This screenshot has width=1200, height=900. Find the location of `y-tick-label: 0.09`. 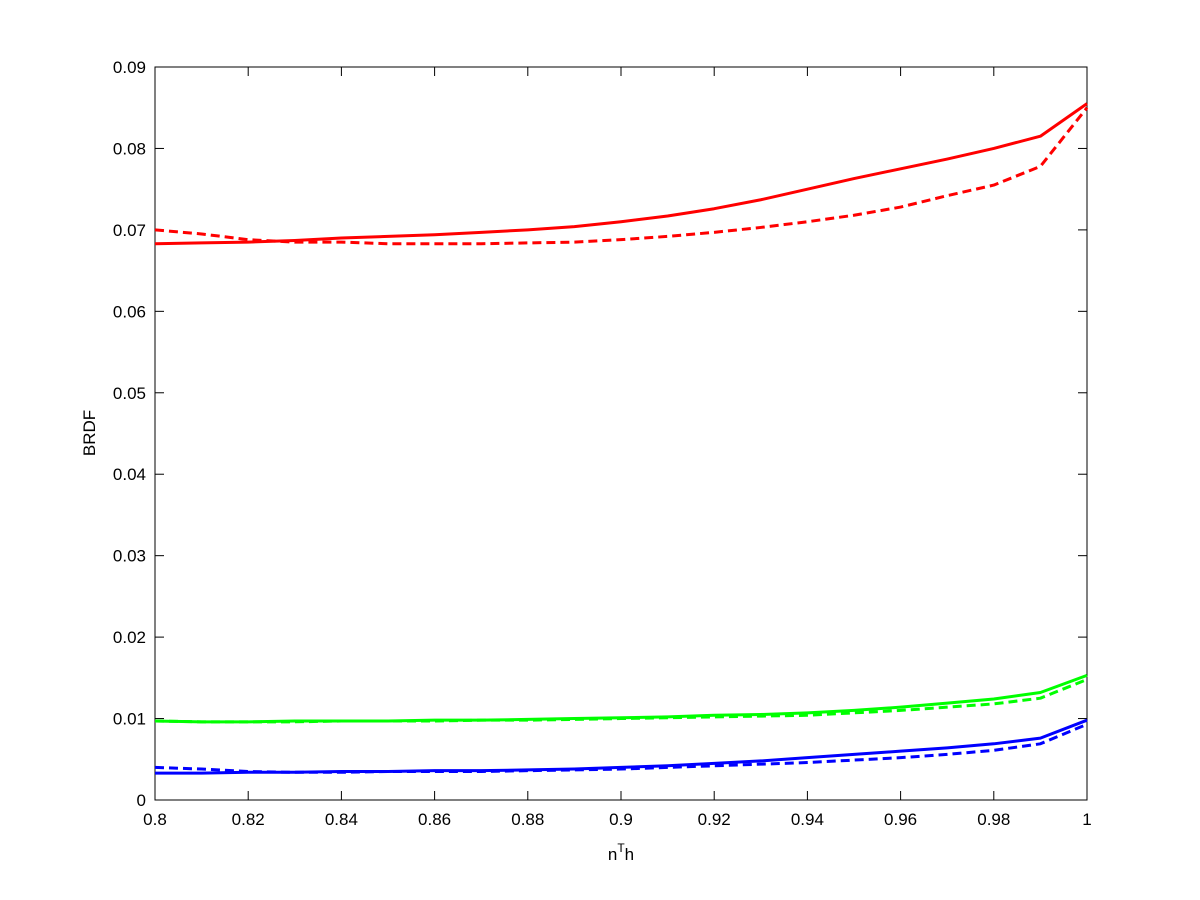

y-tick-label: 0.09 is located at coordinates (129, 67).